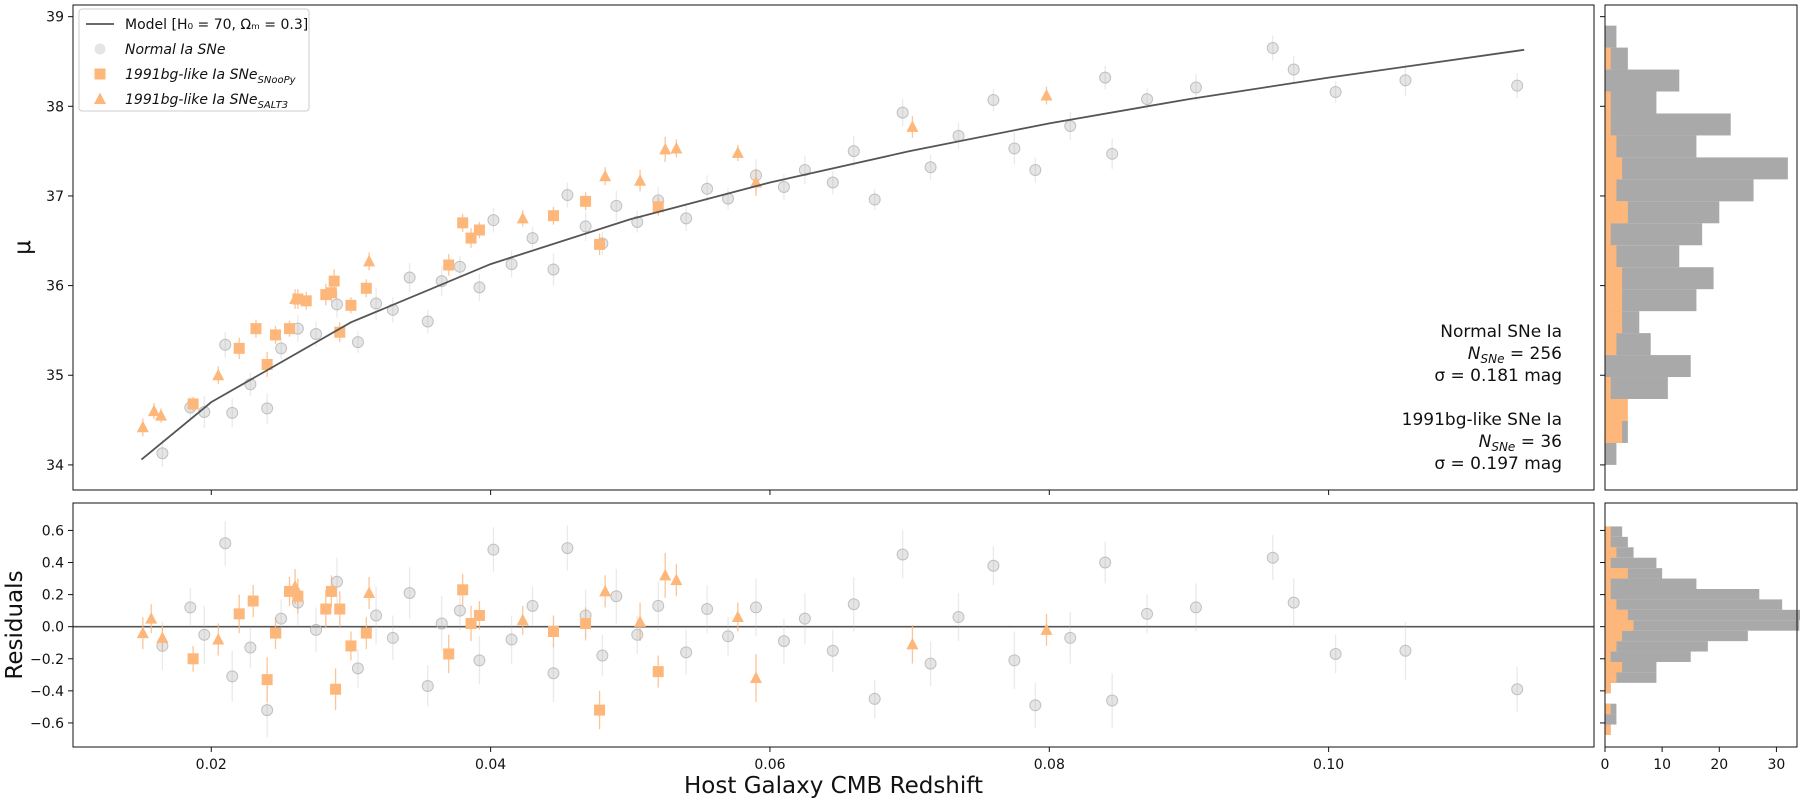 This screenshot has height=804, width=1800. What do you see at coordinates (490, 765) in the screenshot?
I see `x-tick-label: 0.04` at bounding box center [490, 765].